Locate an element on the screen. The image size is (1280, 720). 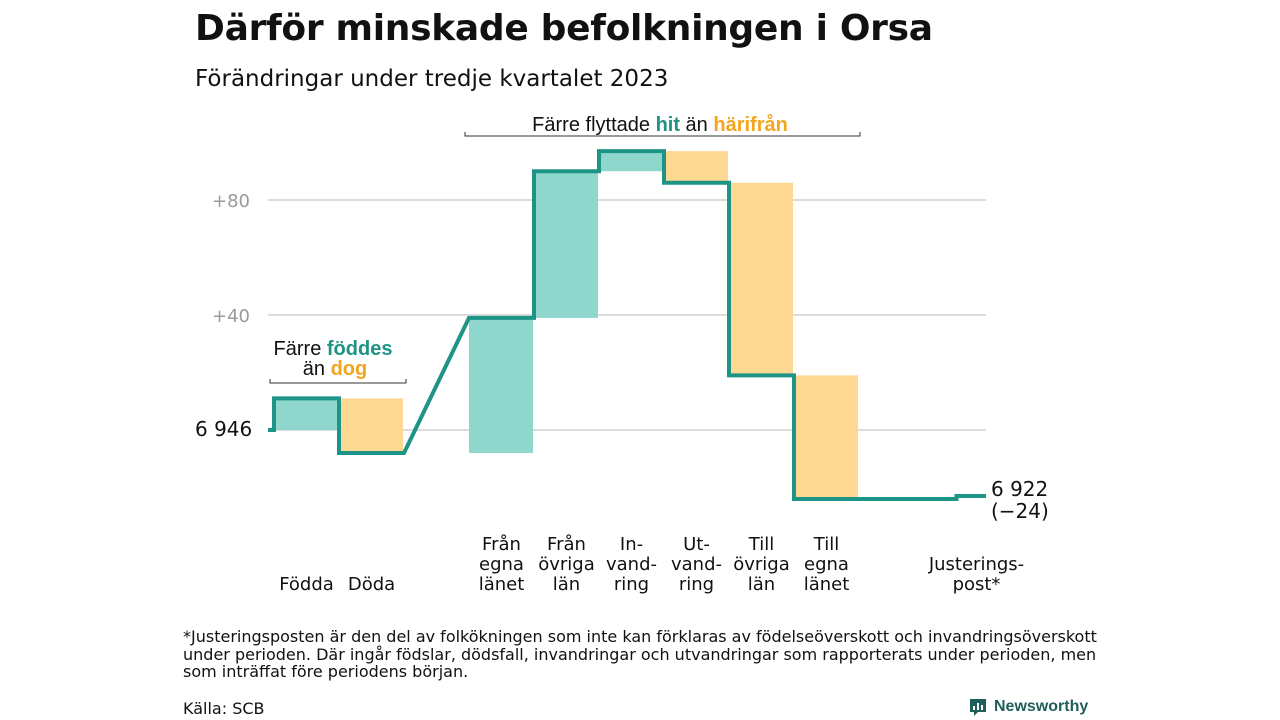
category-label: Från egna länet is located at coordinates (502, 564).